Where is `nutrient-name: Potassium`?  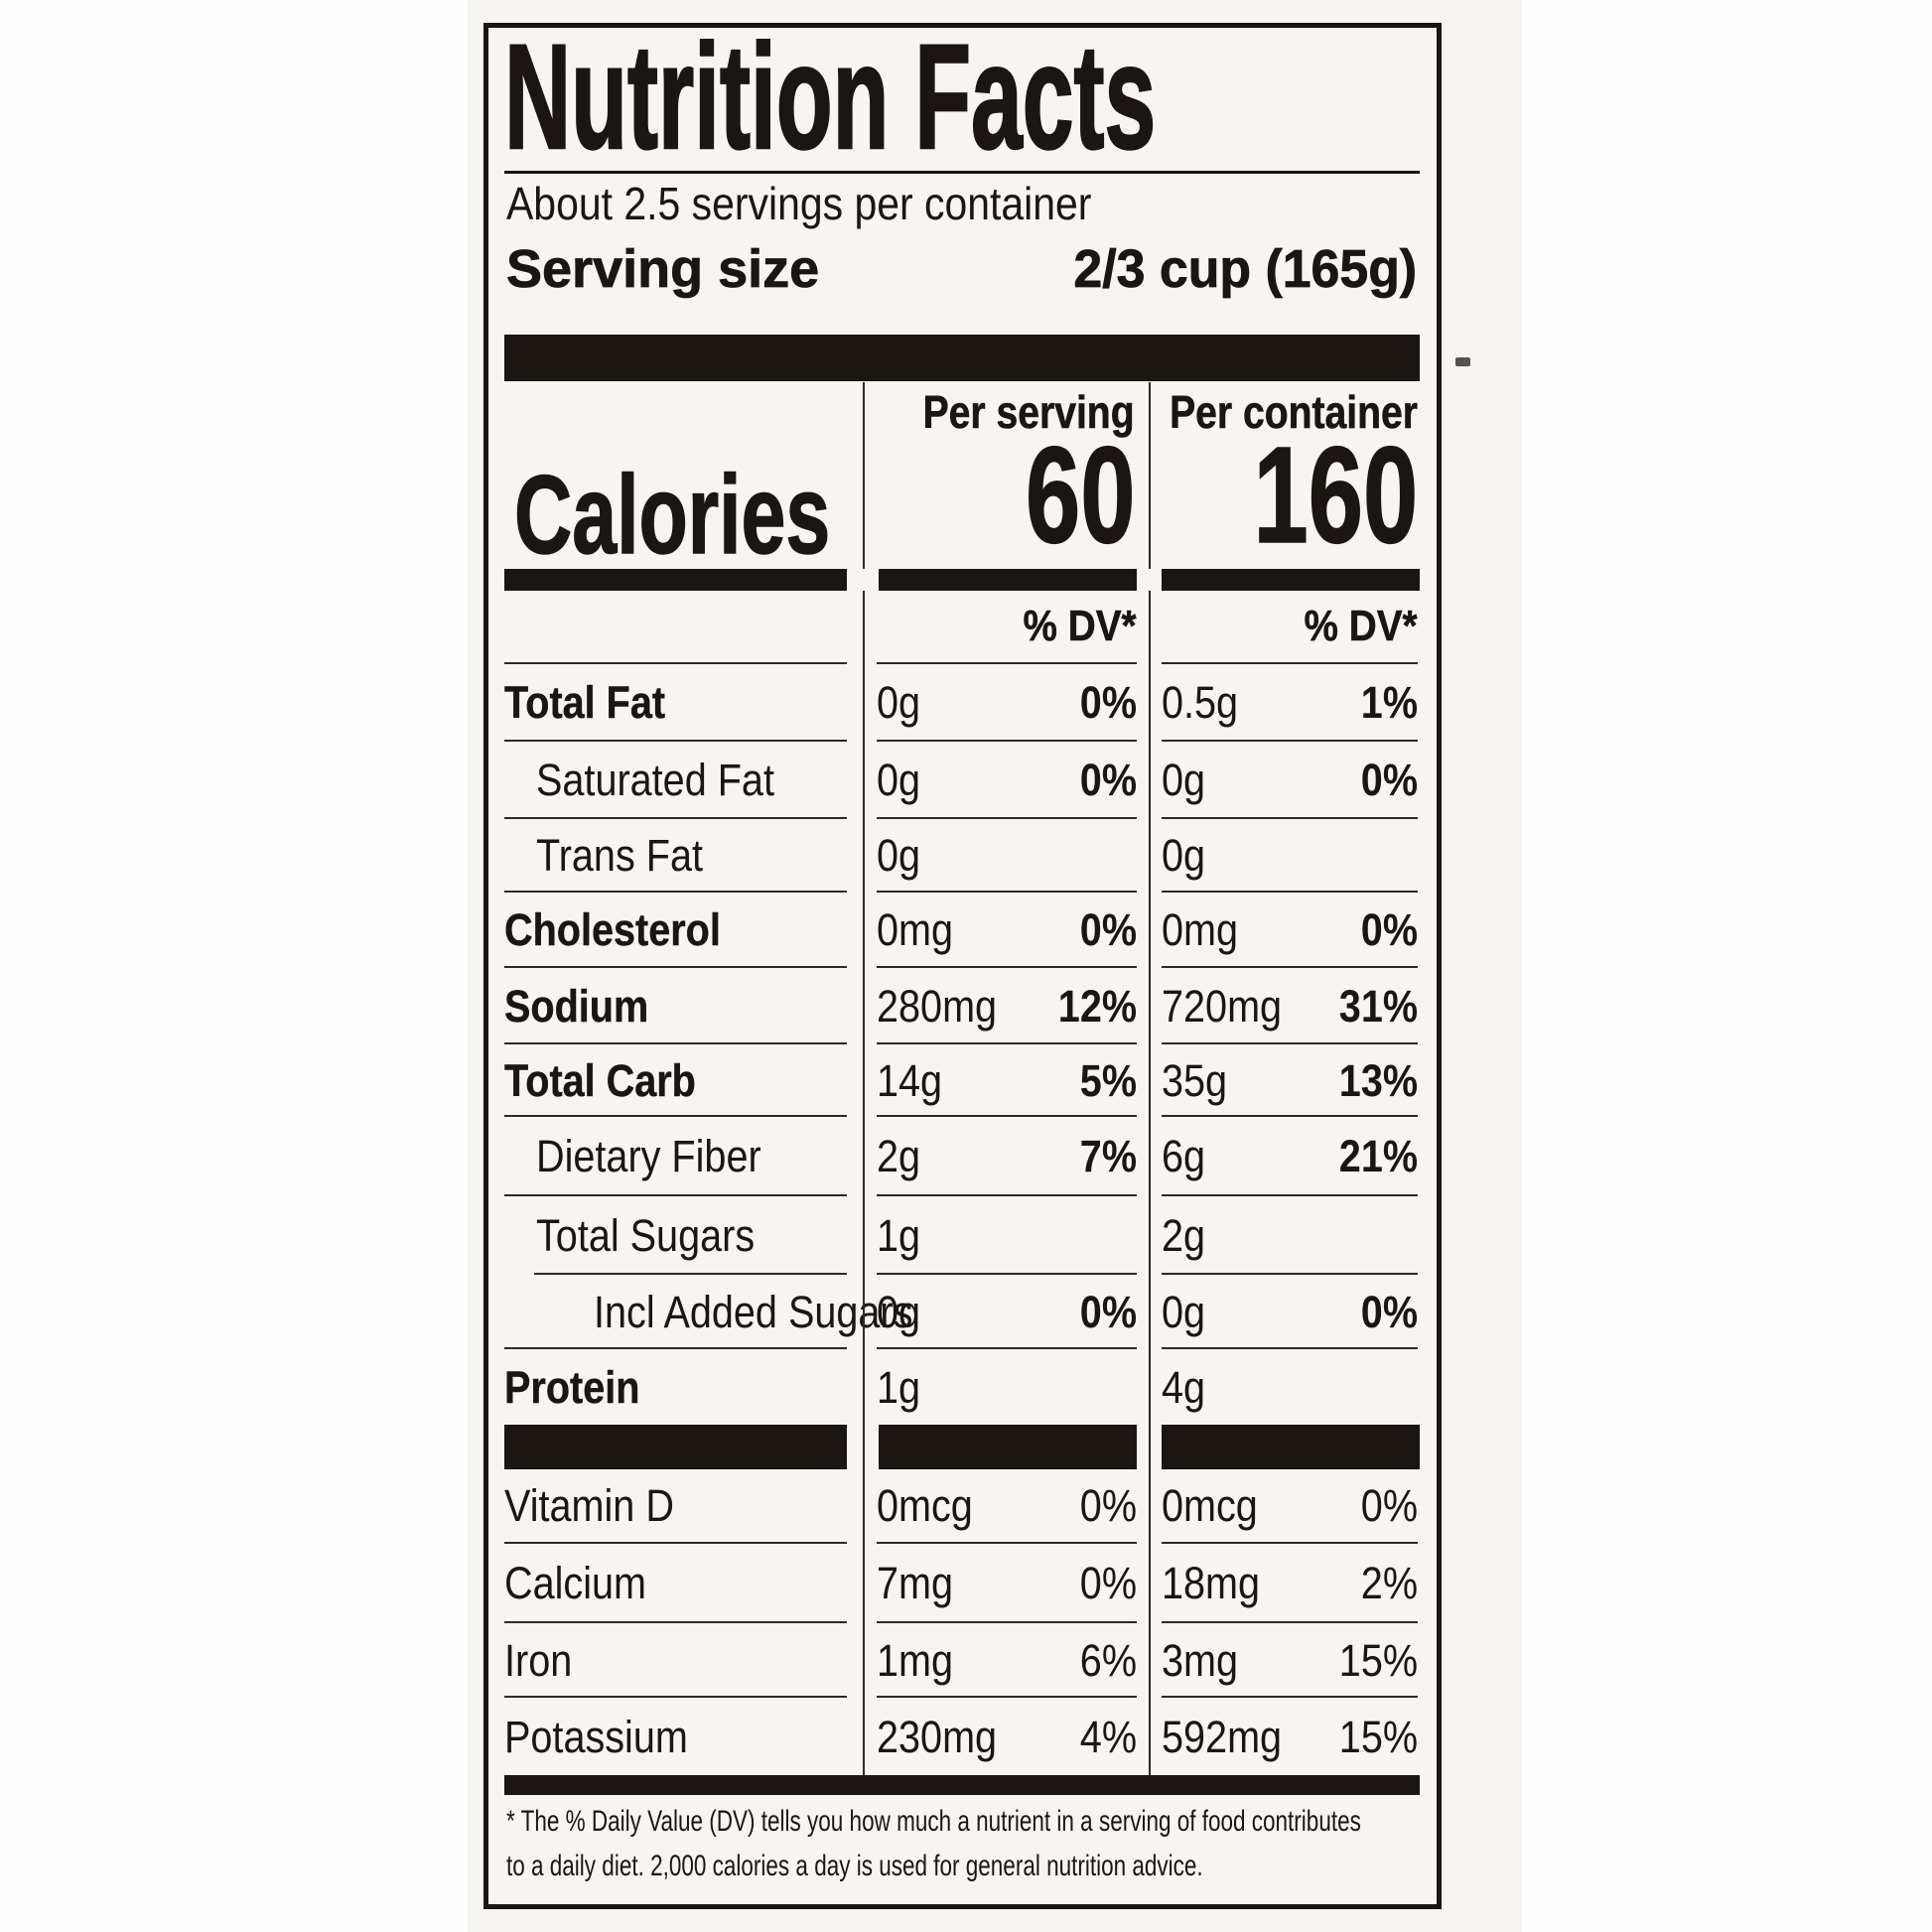 nutrient-name: Potassium is located at coordinates (596, 1738).